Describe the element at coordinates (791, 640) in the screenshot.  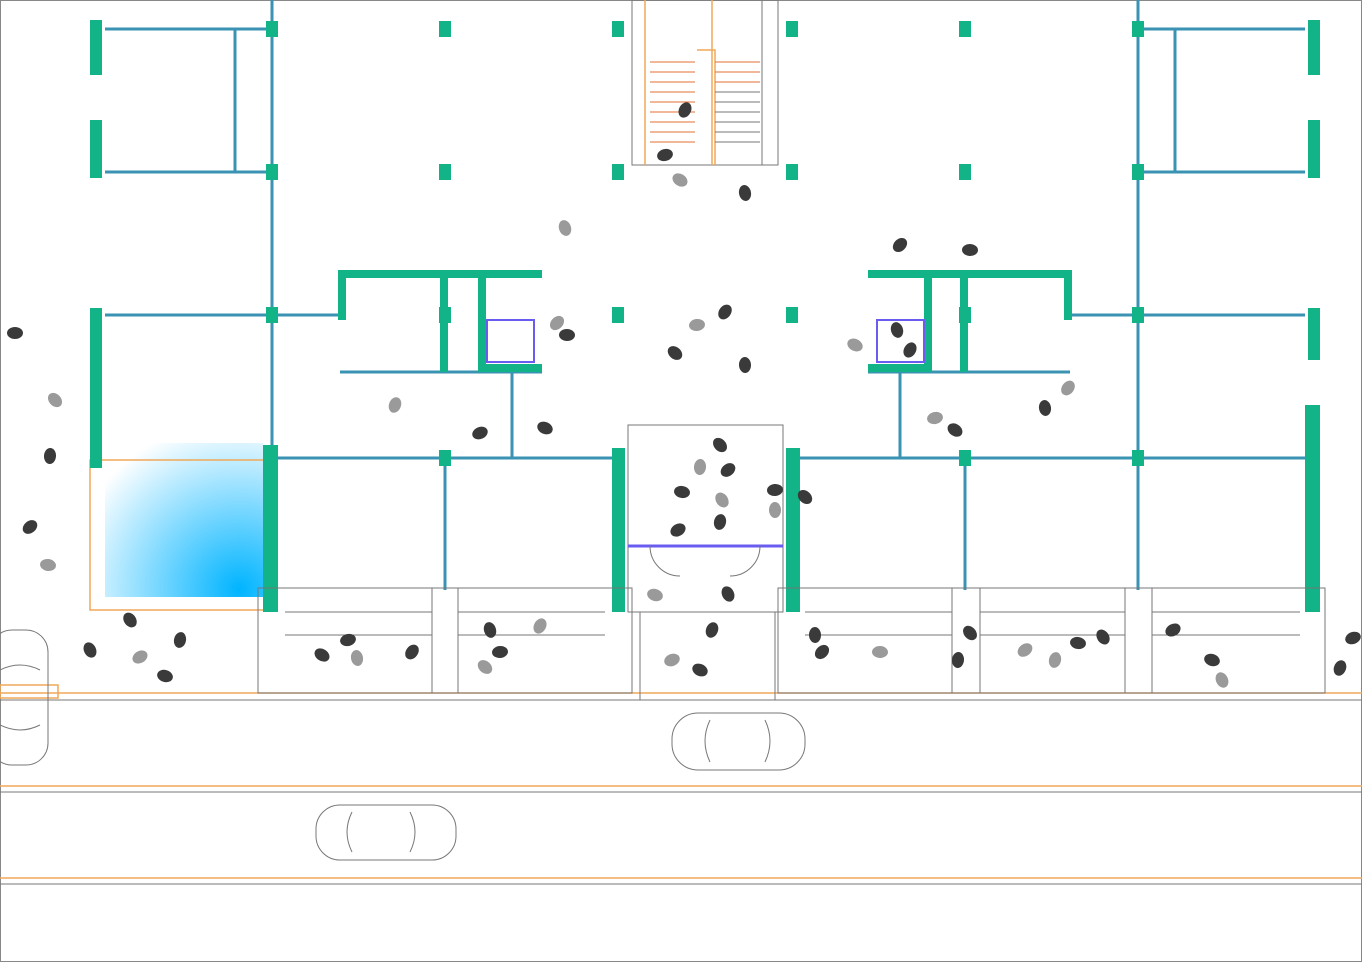
I see `storefronts` at that location.